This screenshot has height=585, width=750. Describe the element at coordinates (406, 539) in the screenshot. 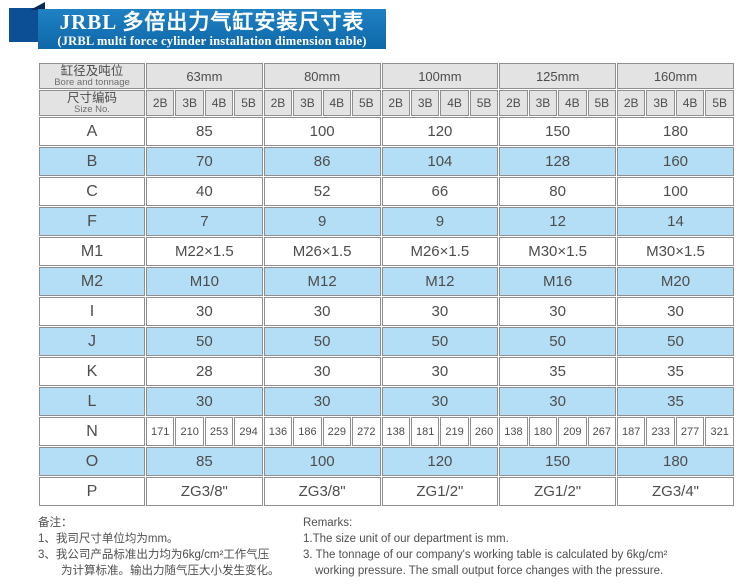

I see `note-line: 1.The size unit of our department is mm.` at that location.